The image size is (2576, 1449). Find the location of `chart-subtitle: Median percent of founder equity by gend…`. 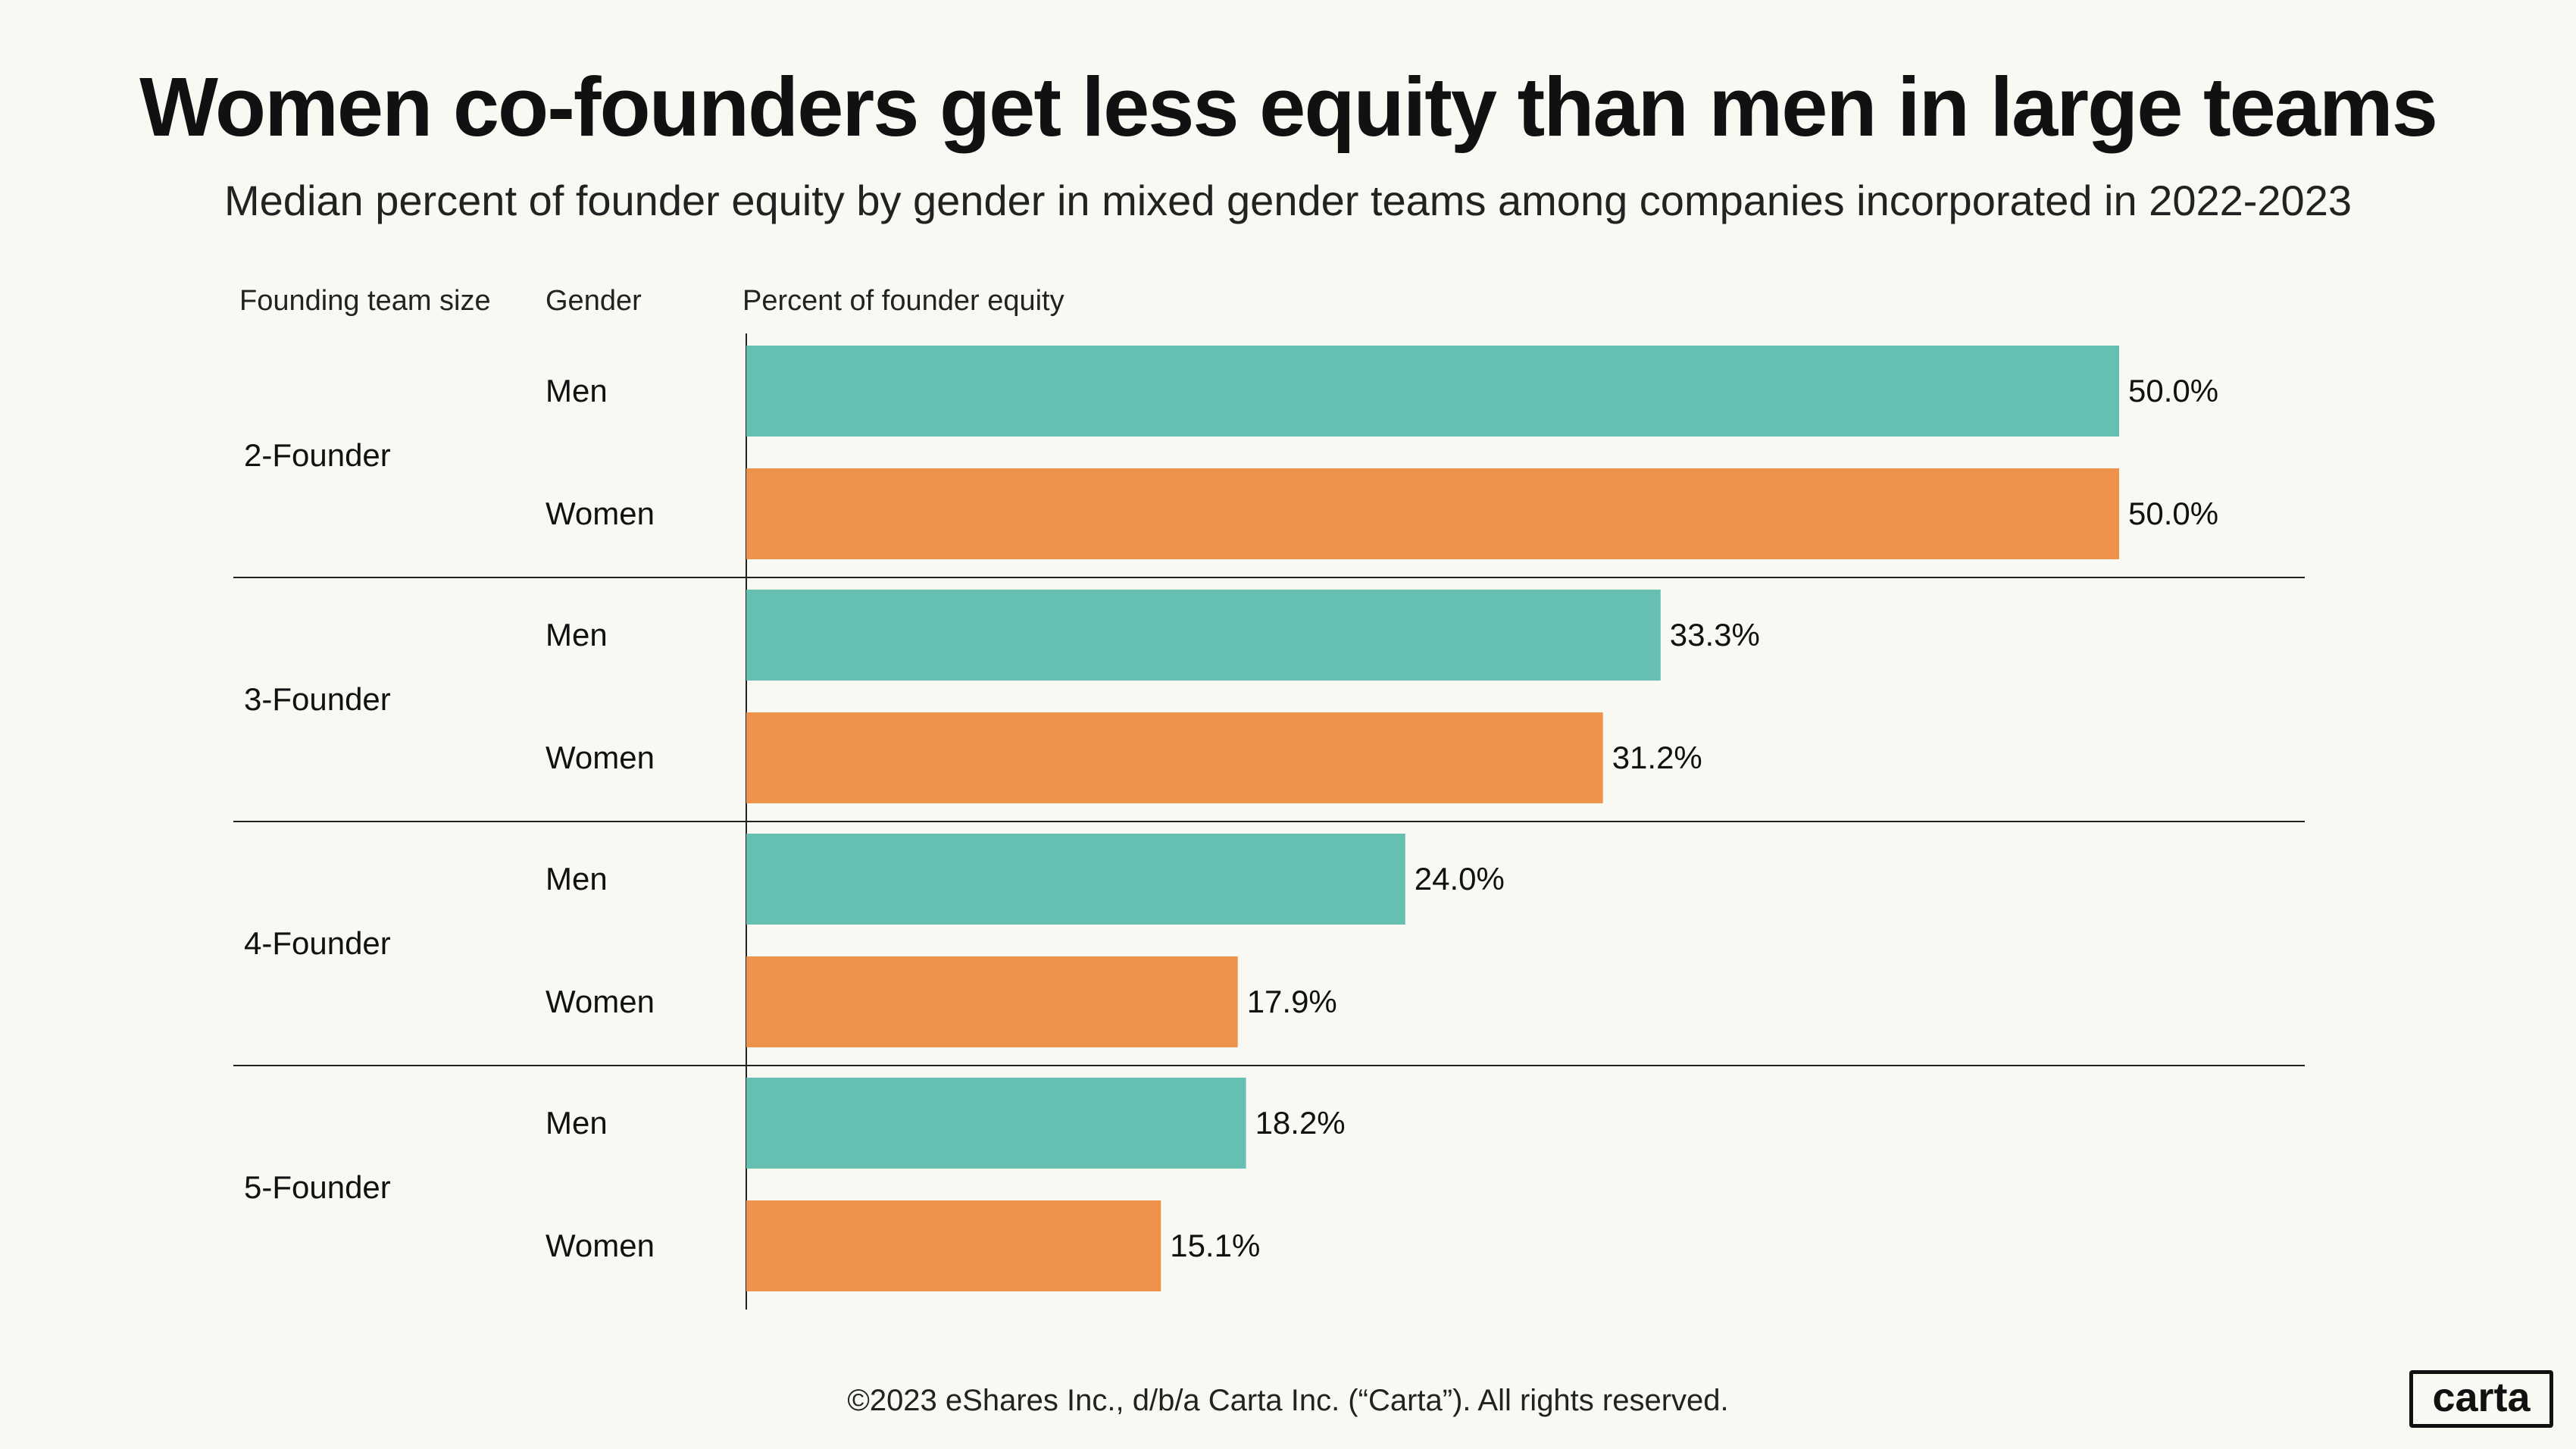

chart-subtitle: Median percent of founder equity by gend… is located at coordinates (1288, 200).